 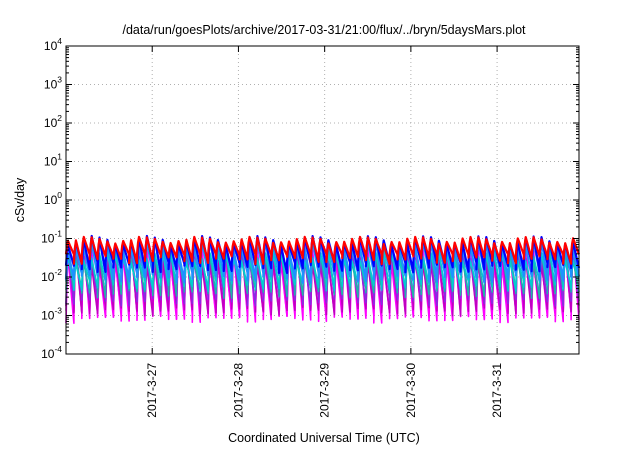 What do you see at coordinates (238, 390) in the screenshot?
I see `x-tick-label: 2017-3-28` at bounding box center [238, 390].